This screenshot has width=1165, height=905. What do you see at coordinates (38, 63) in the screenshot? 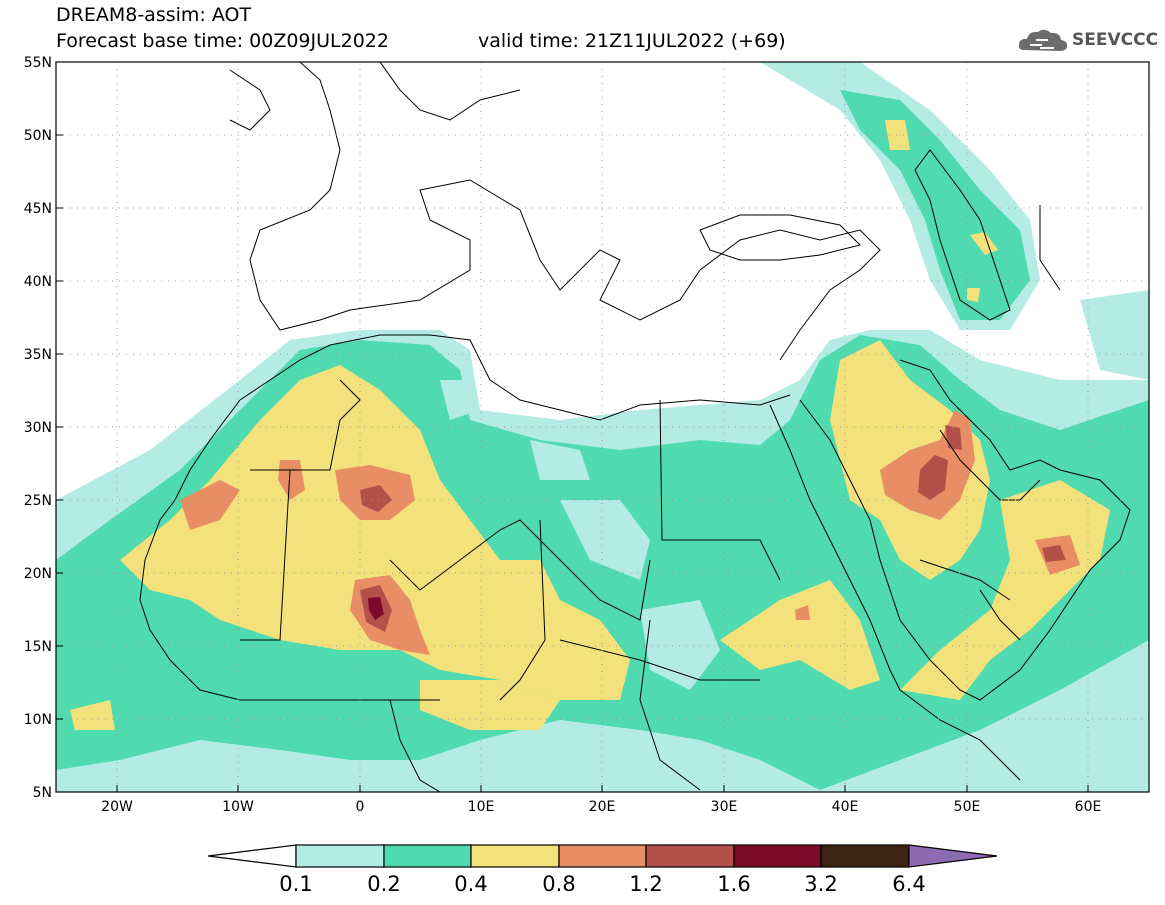
I see `lat-label: 55N` at bounding box center [38, 63].